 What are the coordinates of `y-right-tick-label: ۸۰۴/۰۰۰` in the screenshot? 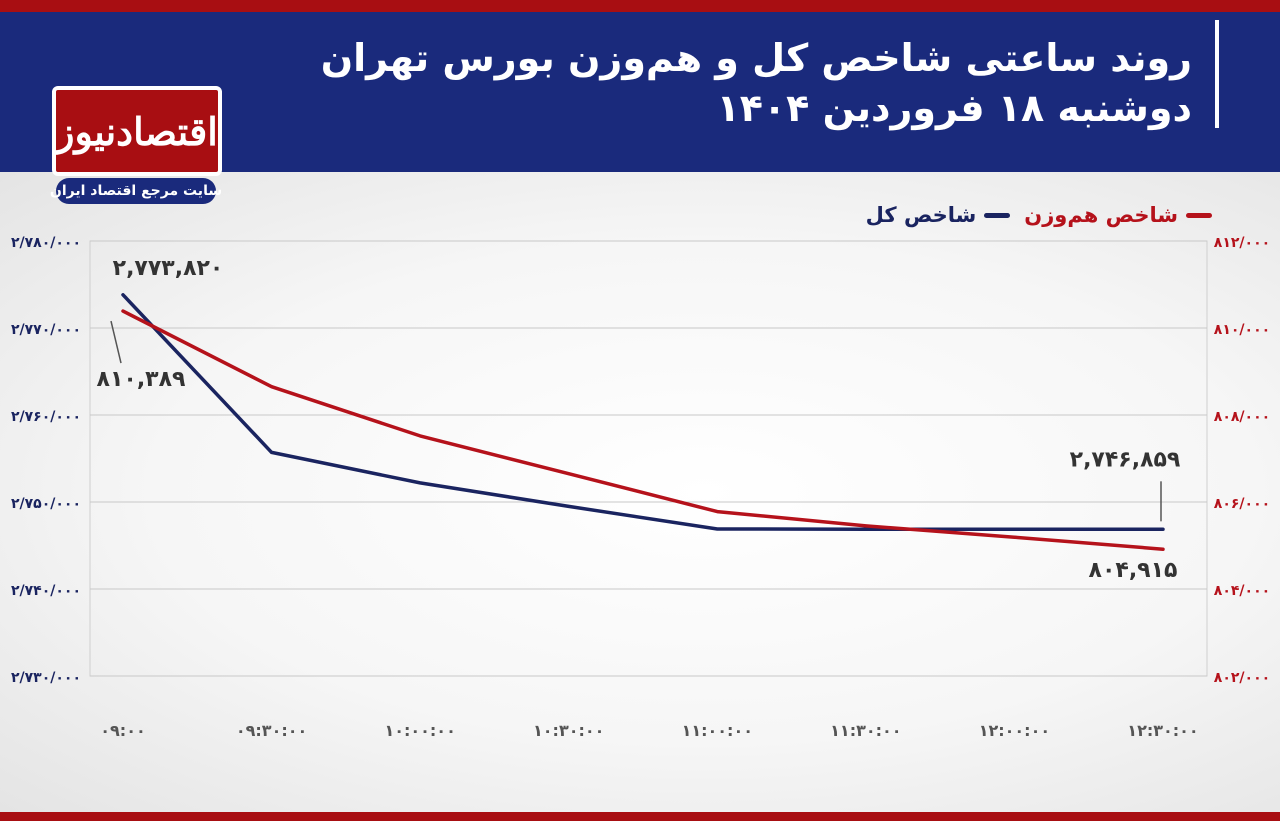 It's located at (1242, 591).